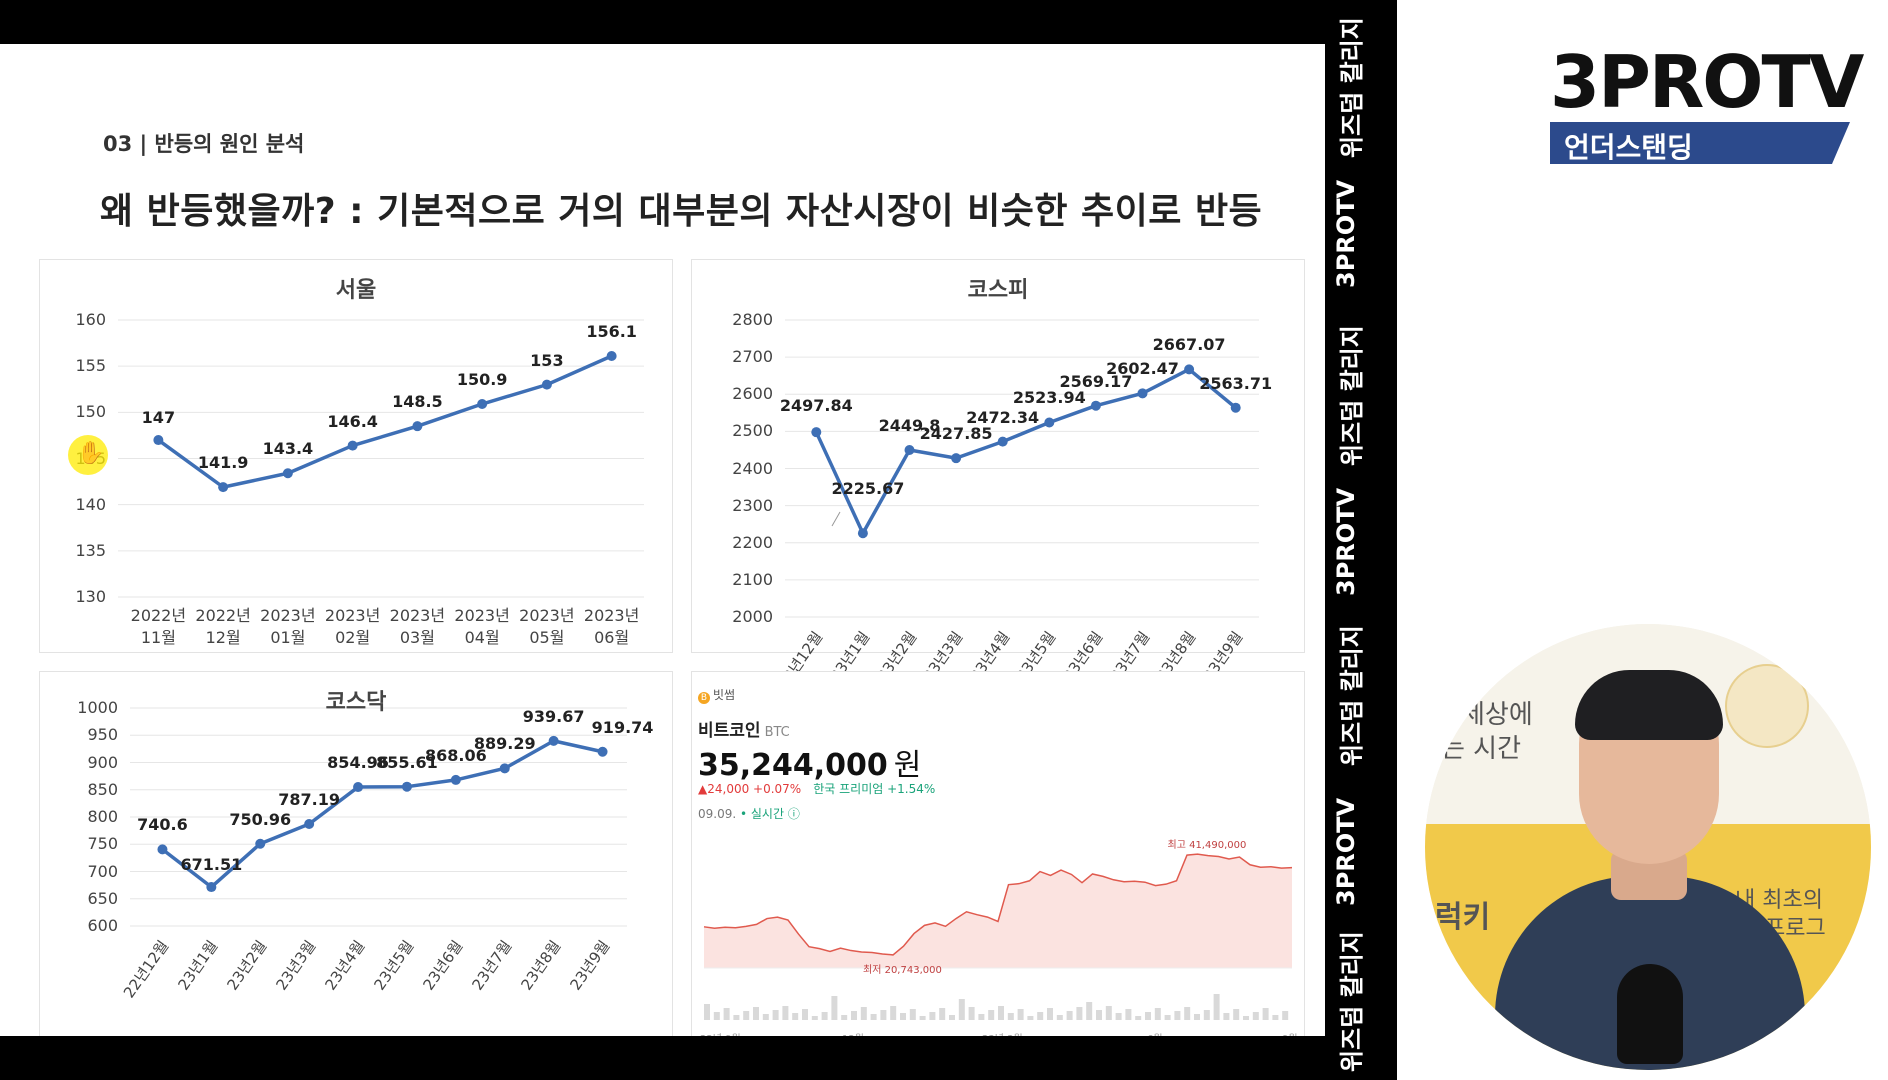 This screenshot has height=1080, width=1888. Describe the element at coordinates (612, 637) in the screenshot. I see `x-tick-line-2: 06월` at that location.